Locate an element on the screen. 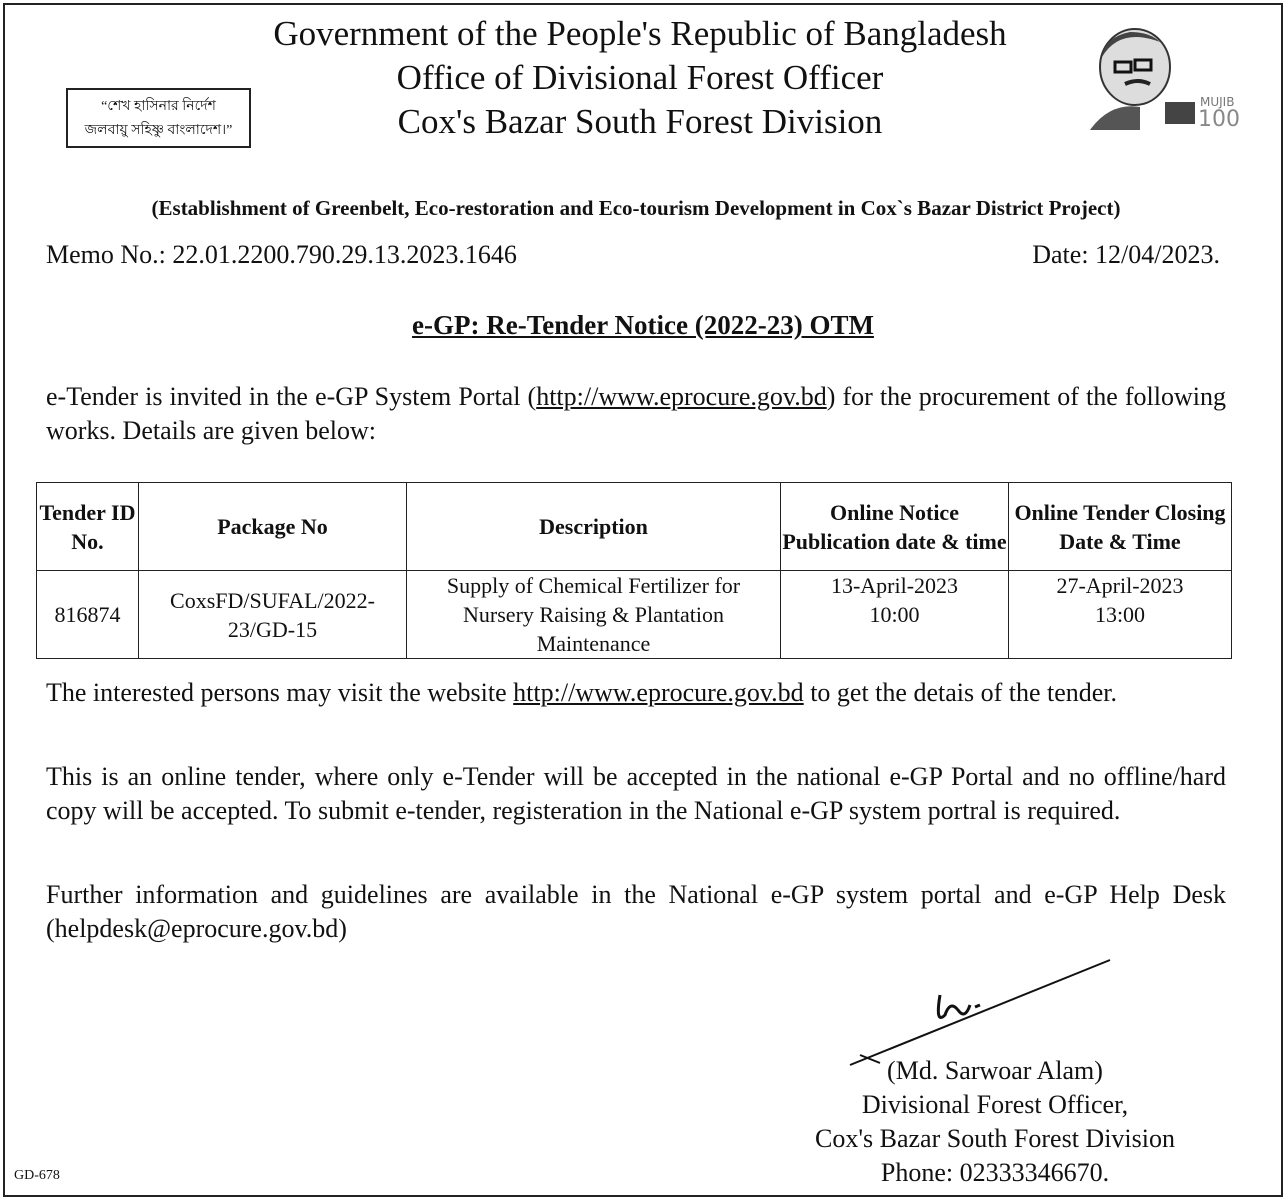 This screenshot has height=1200, width=1286. signatory-designation: Divisional Forest Officer, is located at coordinates (995, 1104).